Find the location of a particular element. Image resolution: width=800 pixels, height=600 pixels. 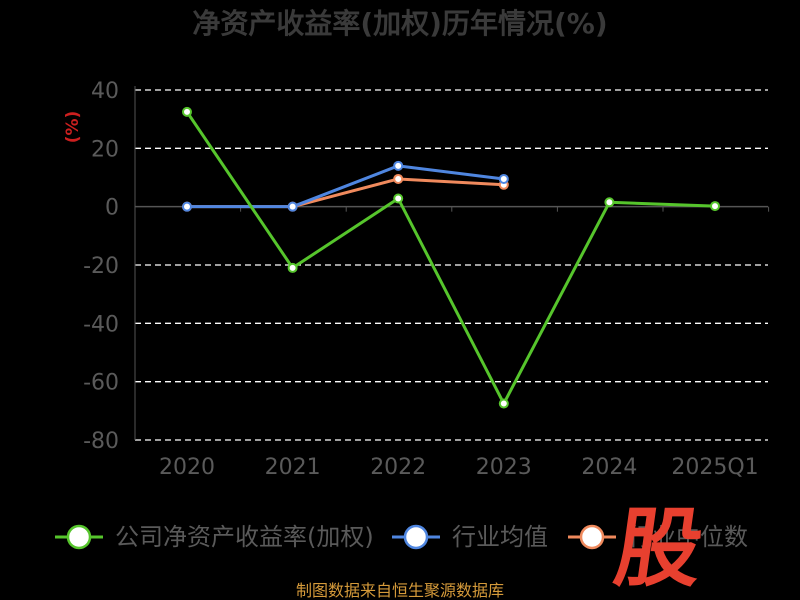

x-tick-label: 2022 is located at coordinates (398, 467).